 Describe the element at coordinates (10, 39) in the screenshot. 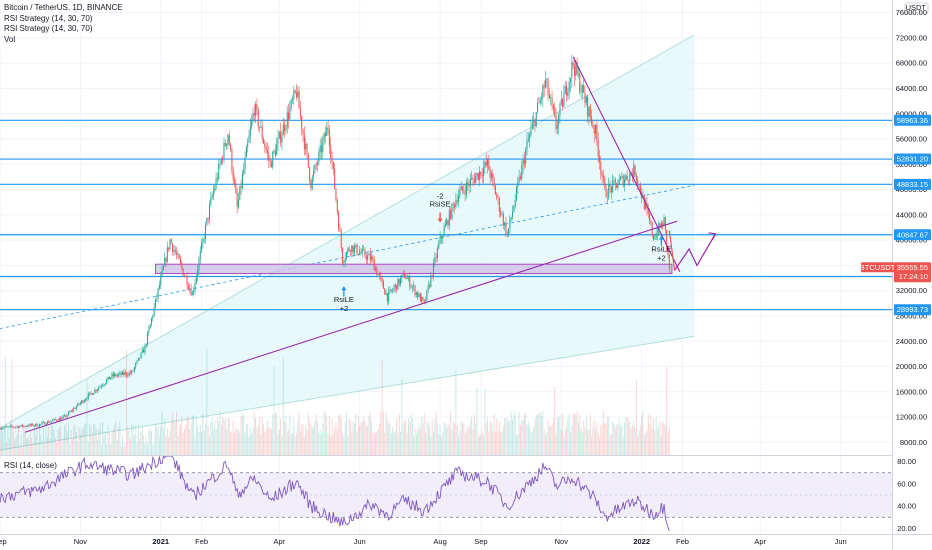

I see `legend-volume: Vol` at that location.